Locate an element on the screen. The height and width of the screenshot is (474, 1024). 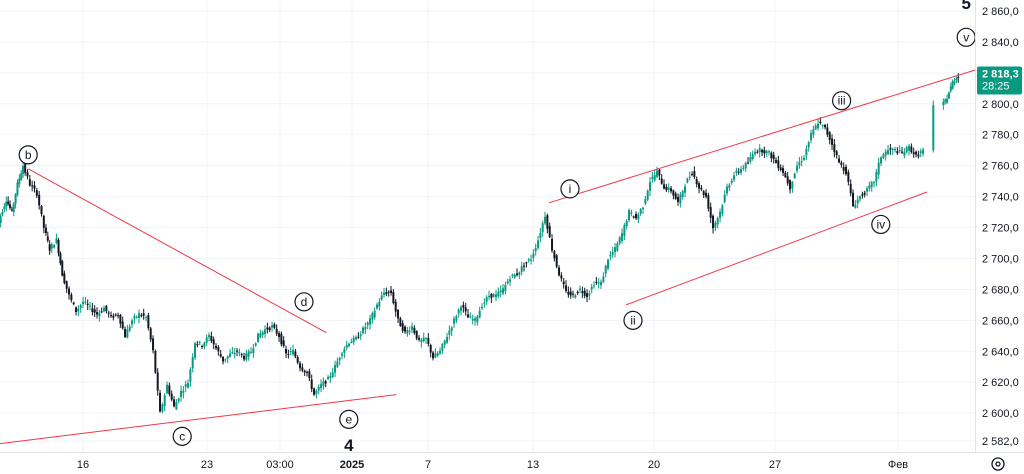
time-axis: 16 23 03:00 2025 7 13 20 27 Фев is located at coordinates (492, 465).